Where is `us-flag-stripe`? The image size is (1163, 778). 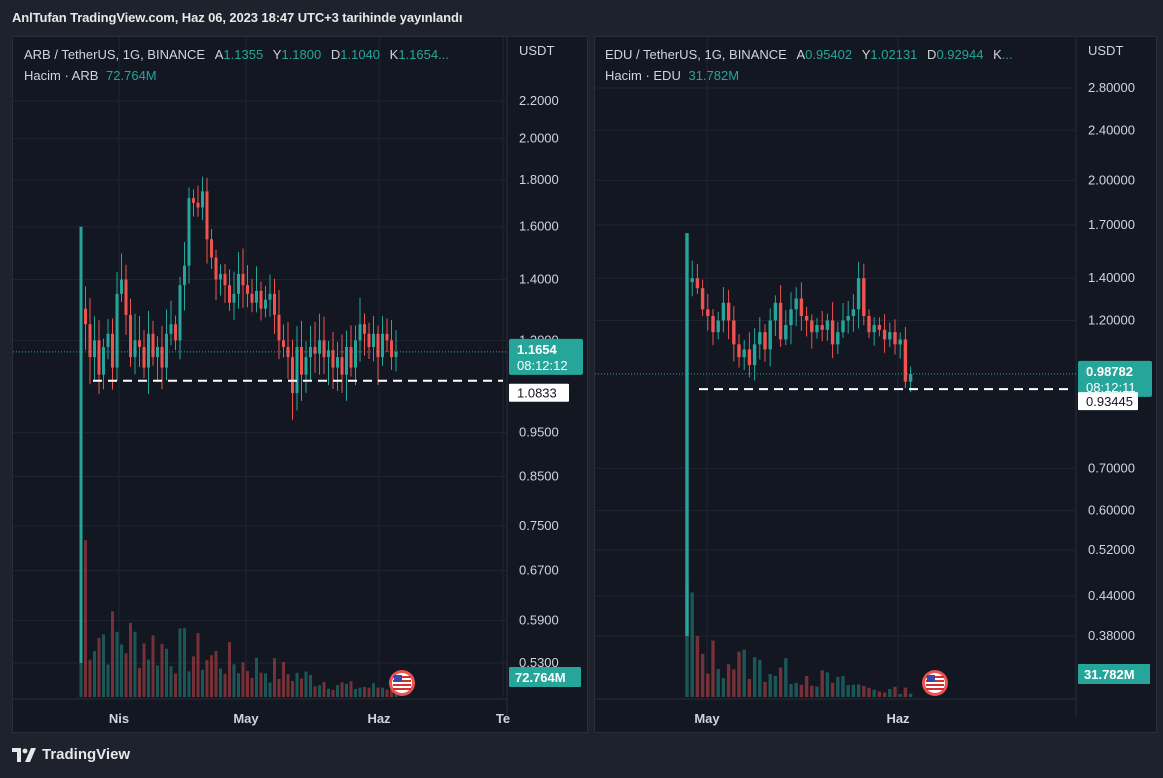
us-flag-stripe is located at coordinates (402, 685).